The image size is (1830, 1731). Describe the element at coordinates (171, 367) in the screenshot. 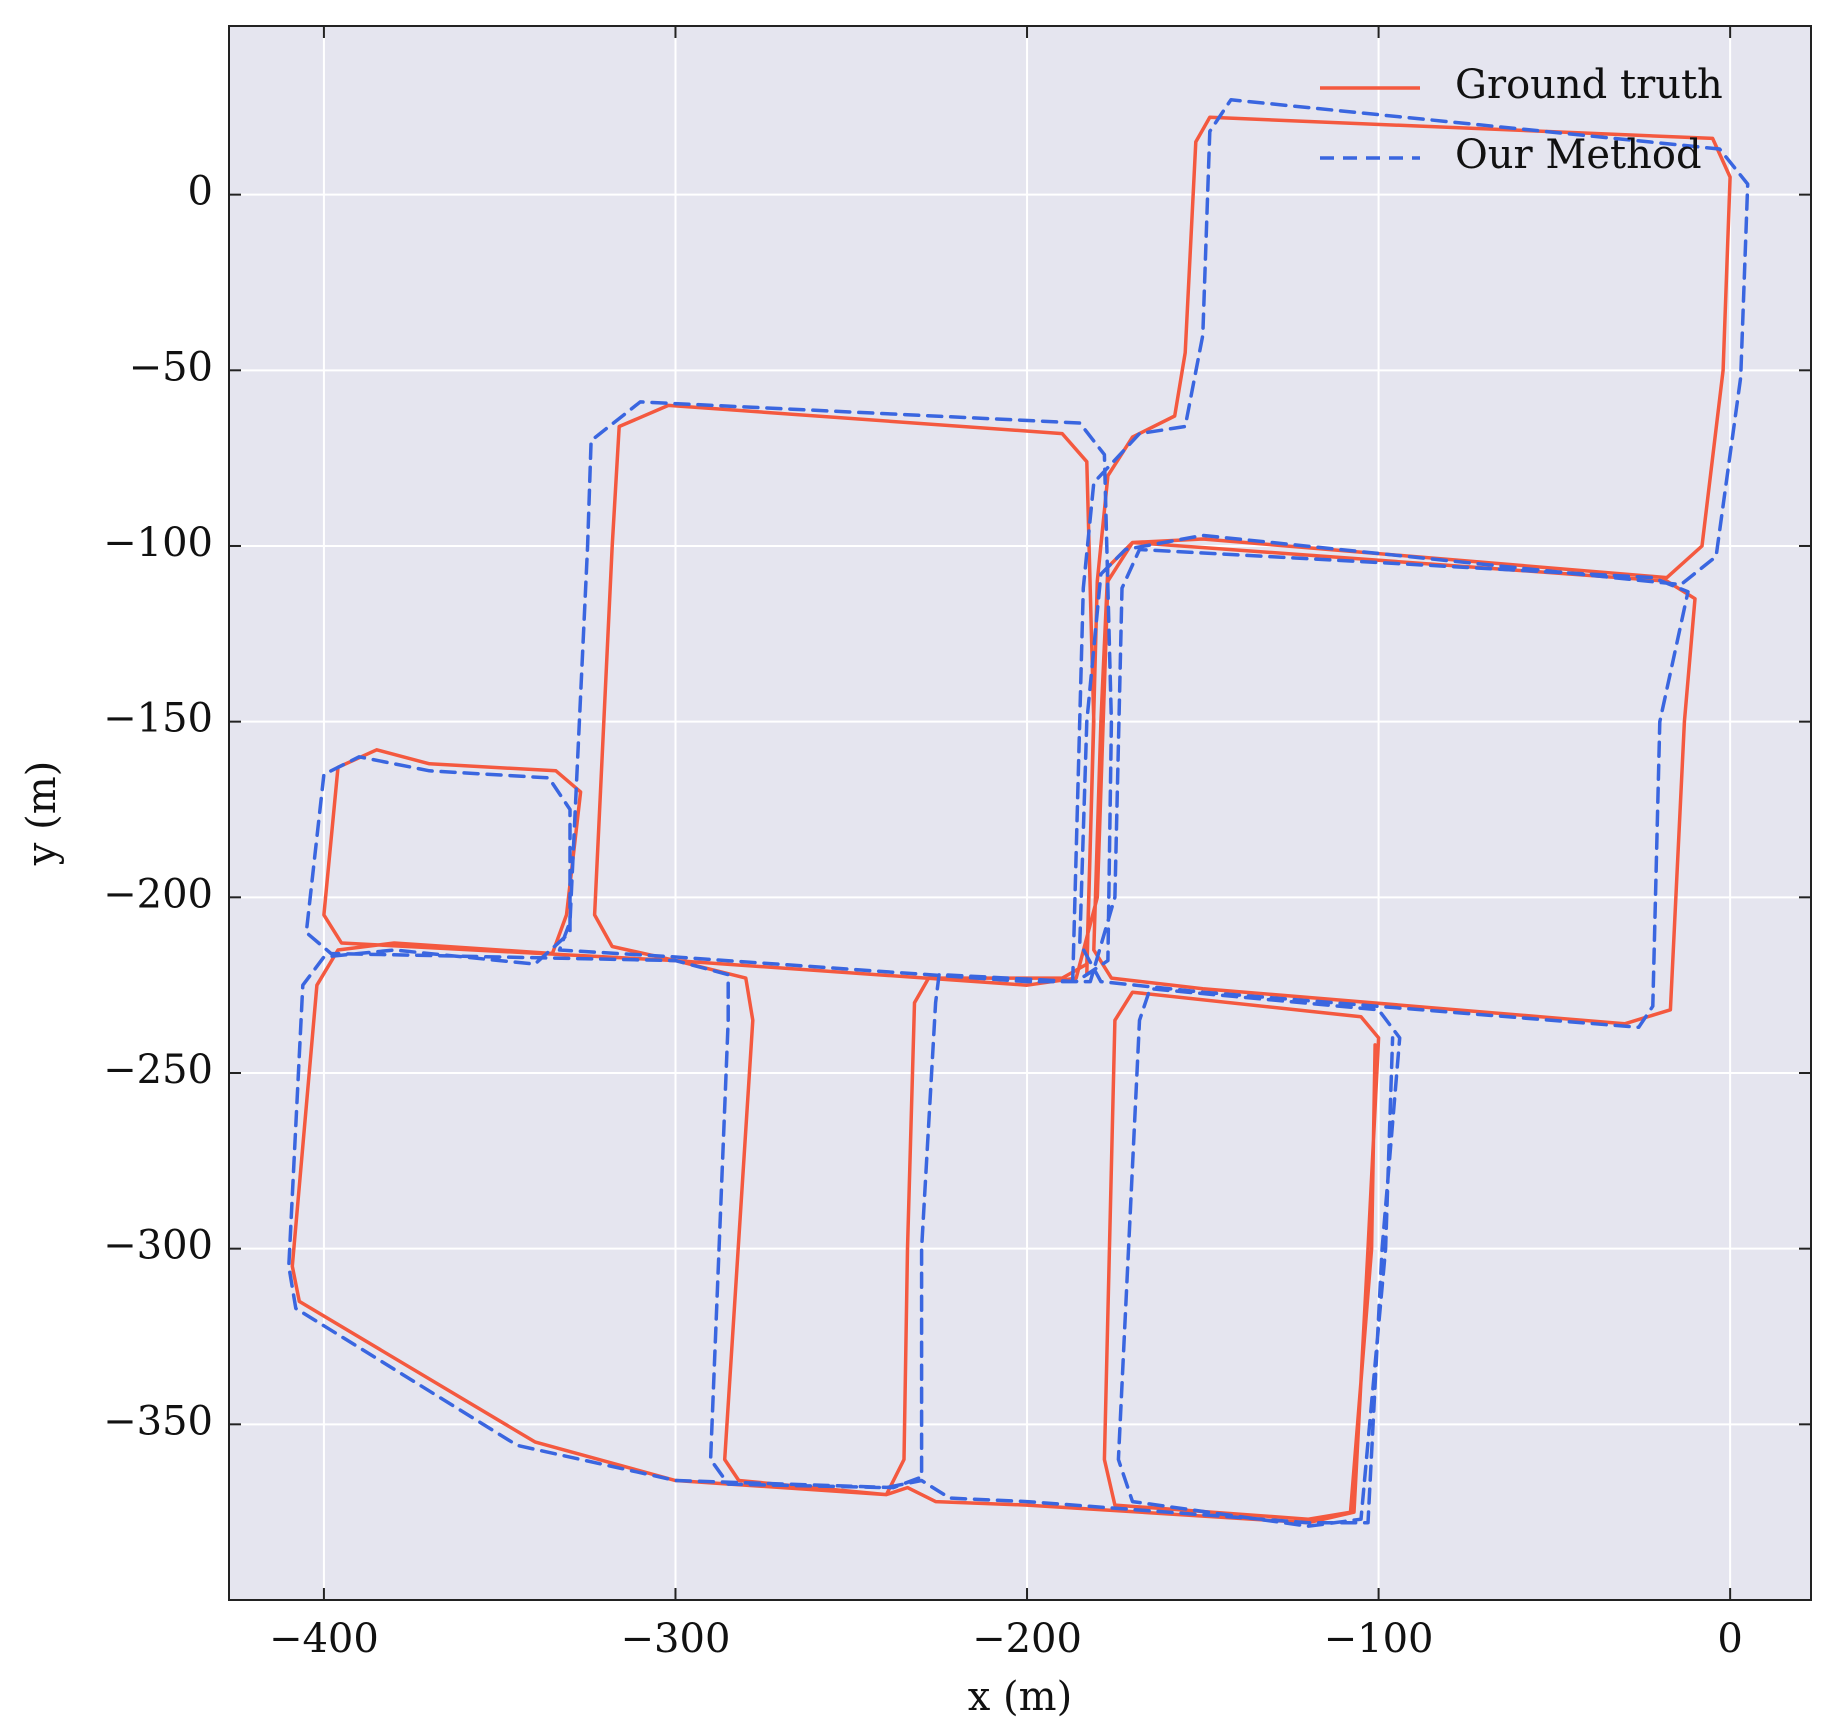

I see `y-tick-label: −50` at that location.